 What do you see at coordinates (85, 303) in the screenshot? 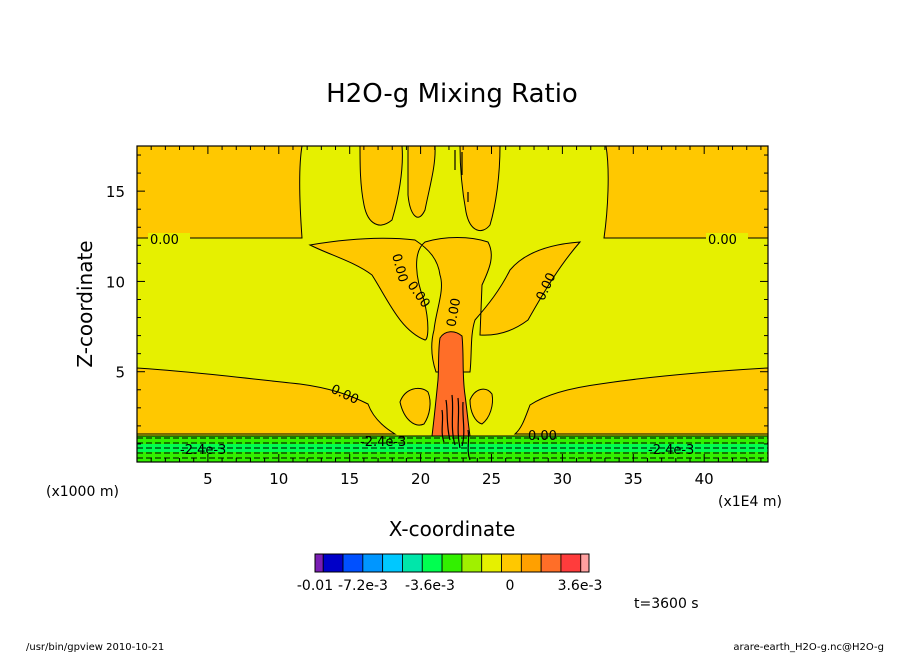
I see `y-axis-label: Z-coordinate` at bounding box center [85, 303].